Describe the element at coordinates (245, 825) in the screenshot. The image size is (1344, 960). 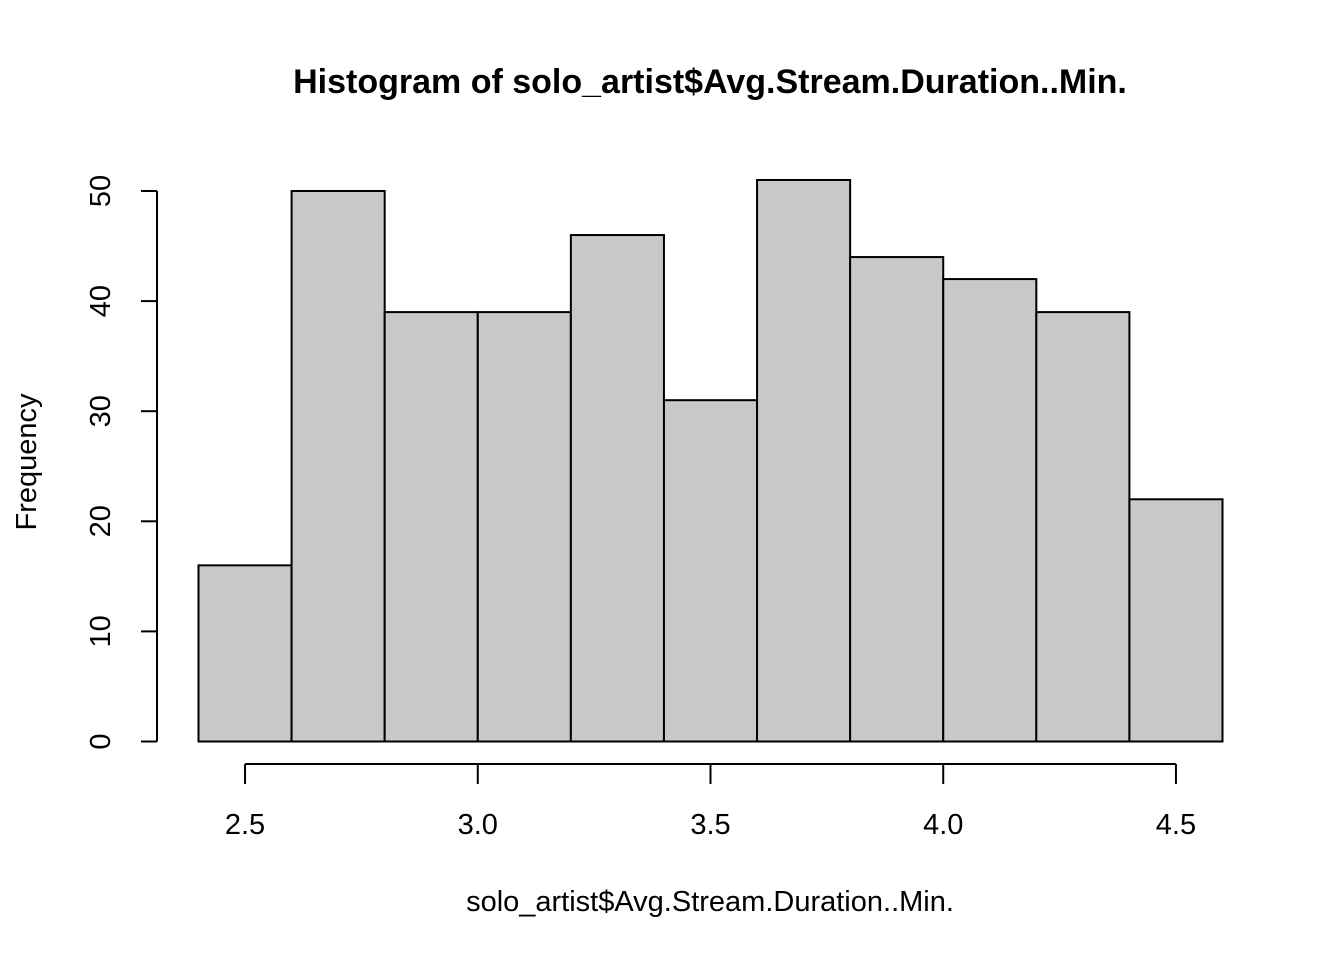
I see `x-tick-label-0: 2.5` at that location.